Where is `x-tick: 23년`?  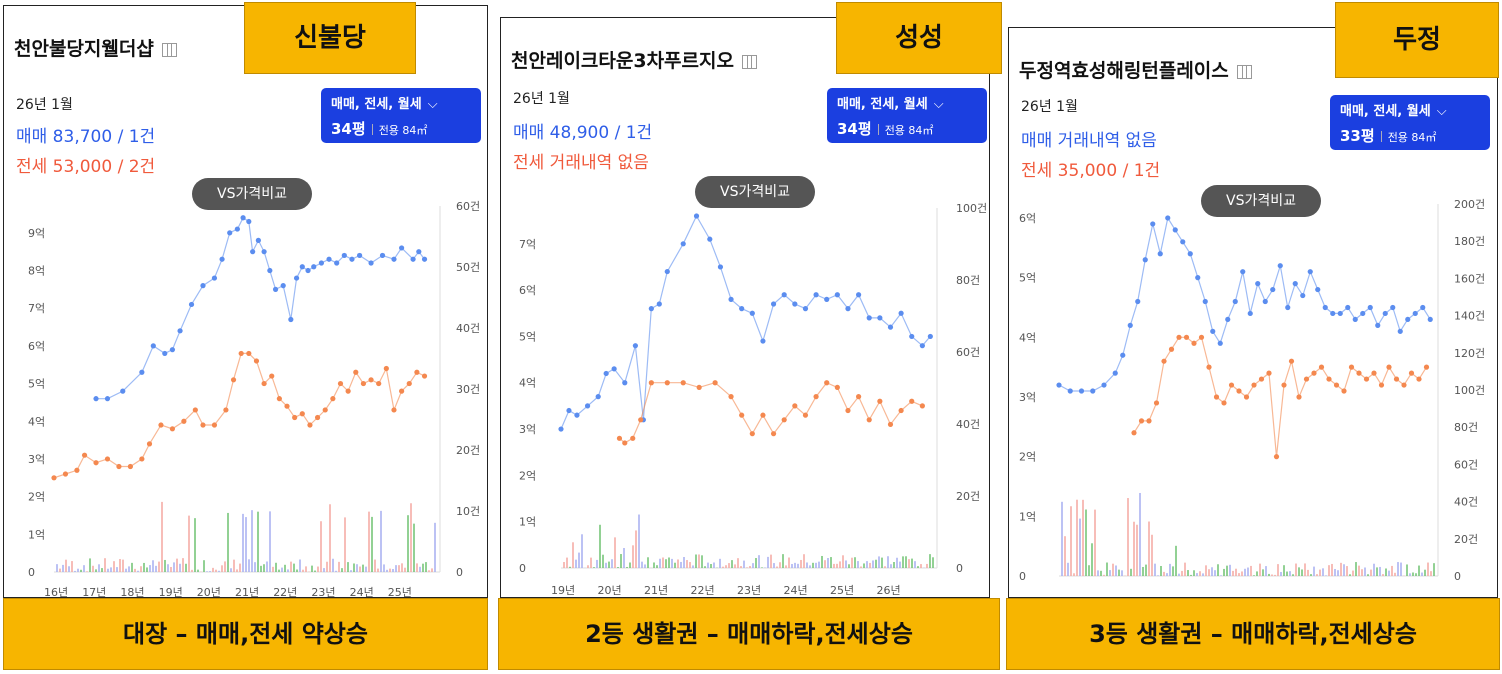
x-tick: 23년 is located at coordinates (749, 590).